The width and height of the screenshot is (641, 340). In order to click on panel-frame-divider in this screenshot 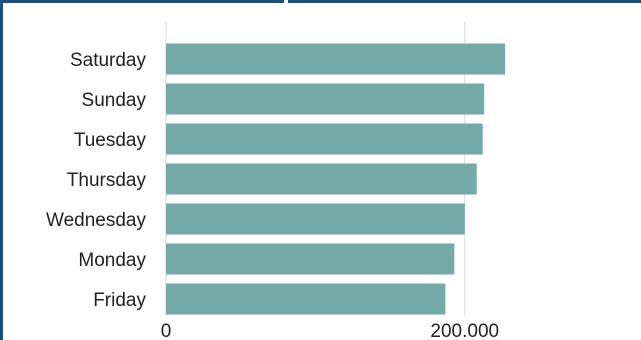, I will do `click(286, 1)`.